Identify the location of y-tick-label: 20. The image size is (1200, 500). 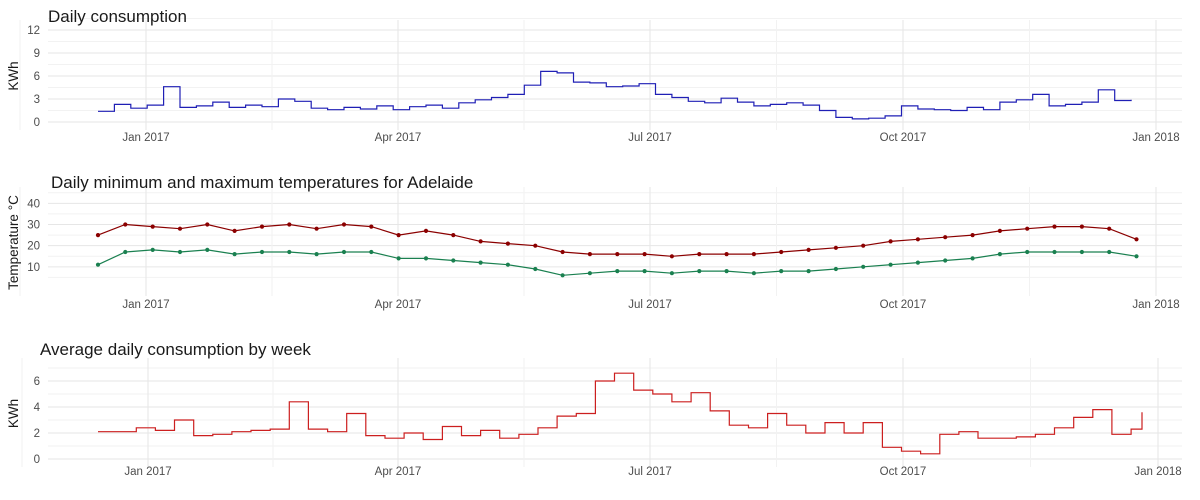
(33, 247).